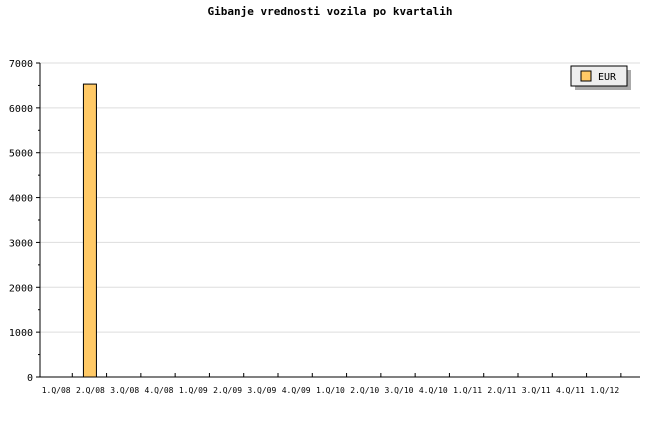 The image size is (660, 440). What do you see at coordinates (501, 390) in the screenshot?
I see `x-tick-label: 2.Q/11` at bounding box center [501, 390].